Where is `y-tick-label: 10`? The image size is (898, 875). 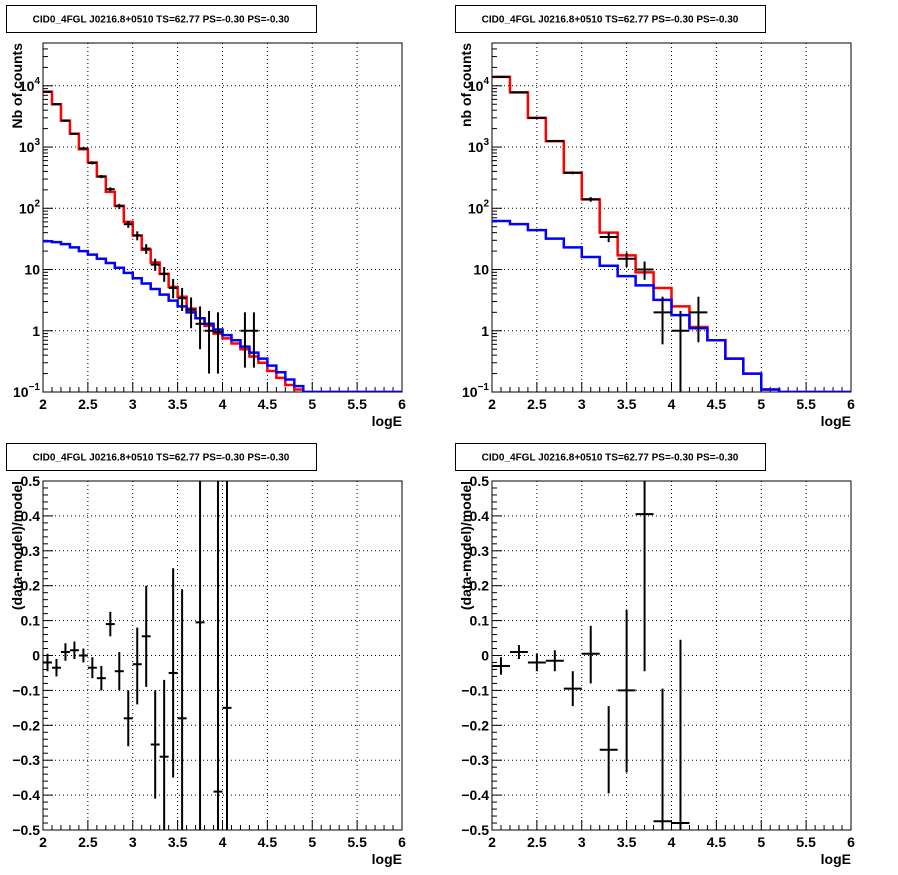 y-tick-label: 10 is located at coordinates (481, 270).